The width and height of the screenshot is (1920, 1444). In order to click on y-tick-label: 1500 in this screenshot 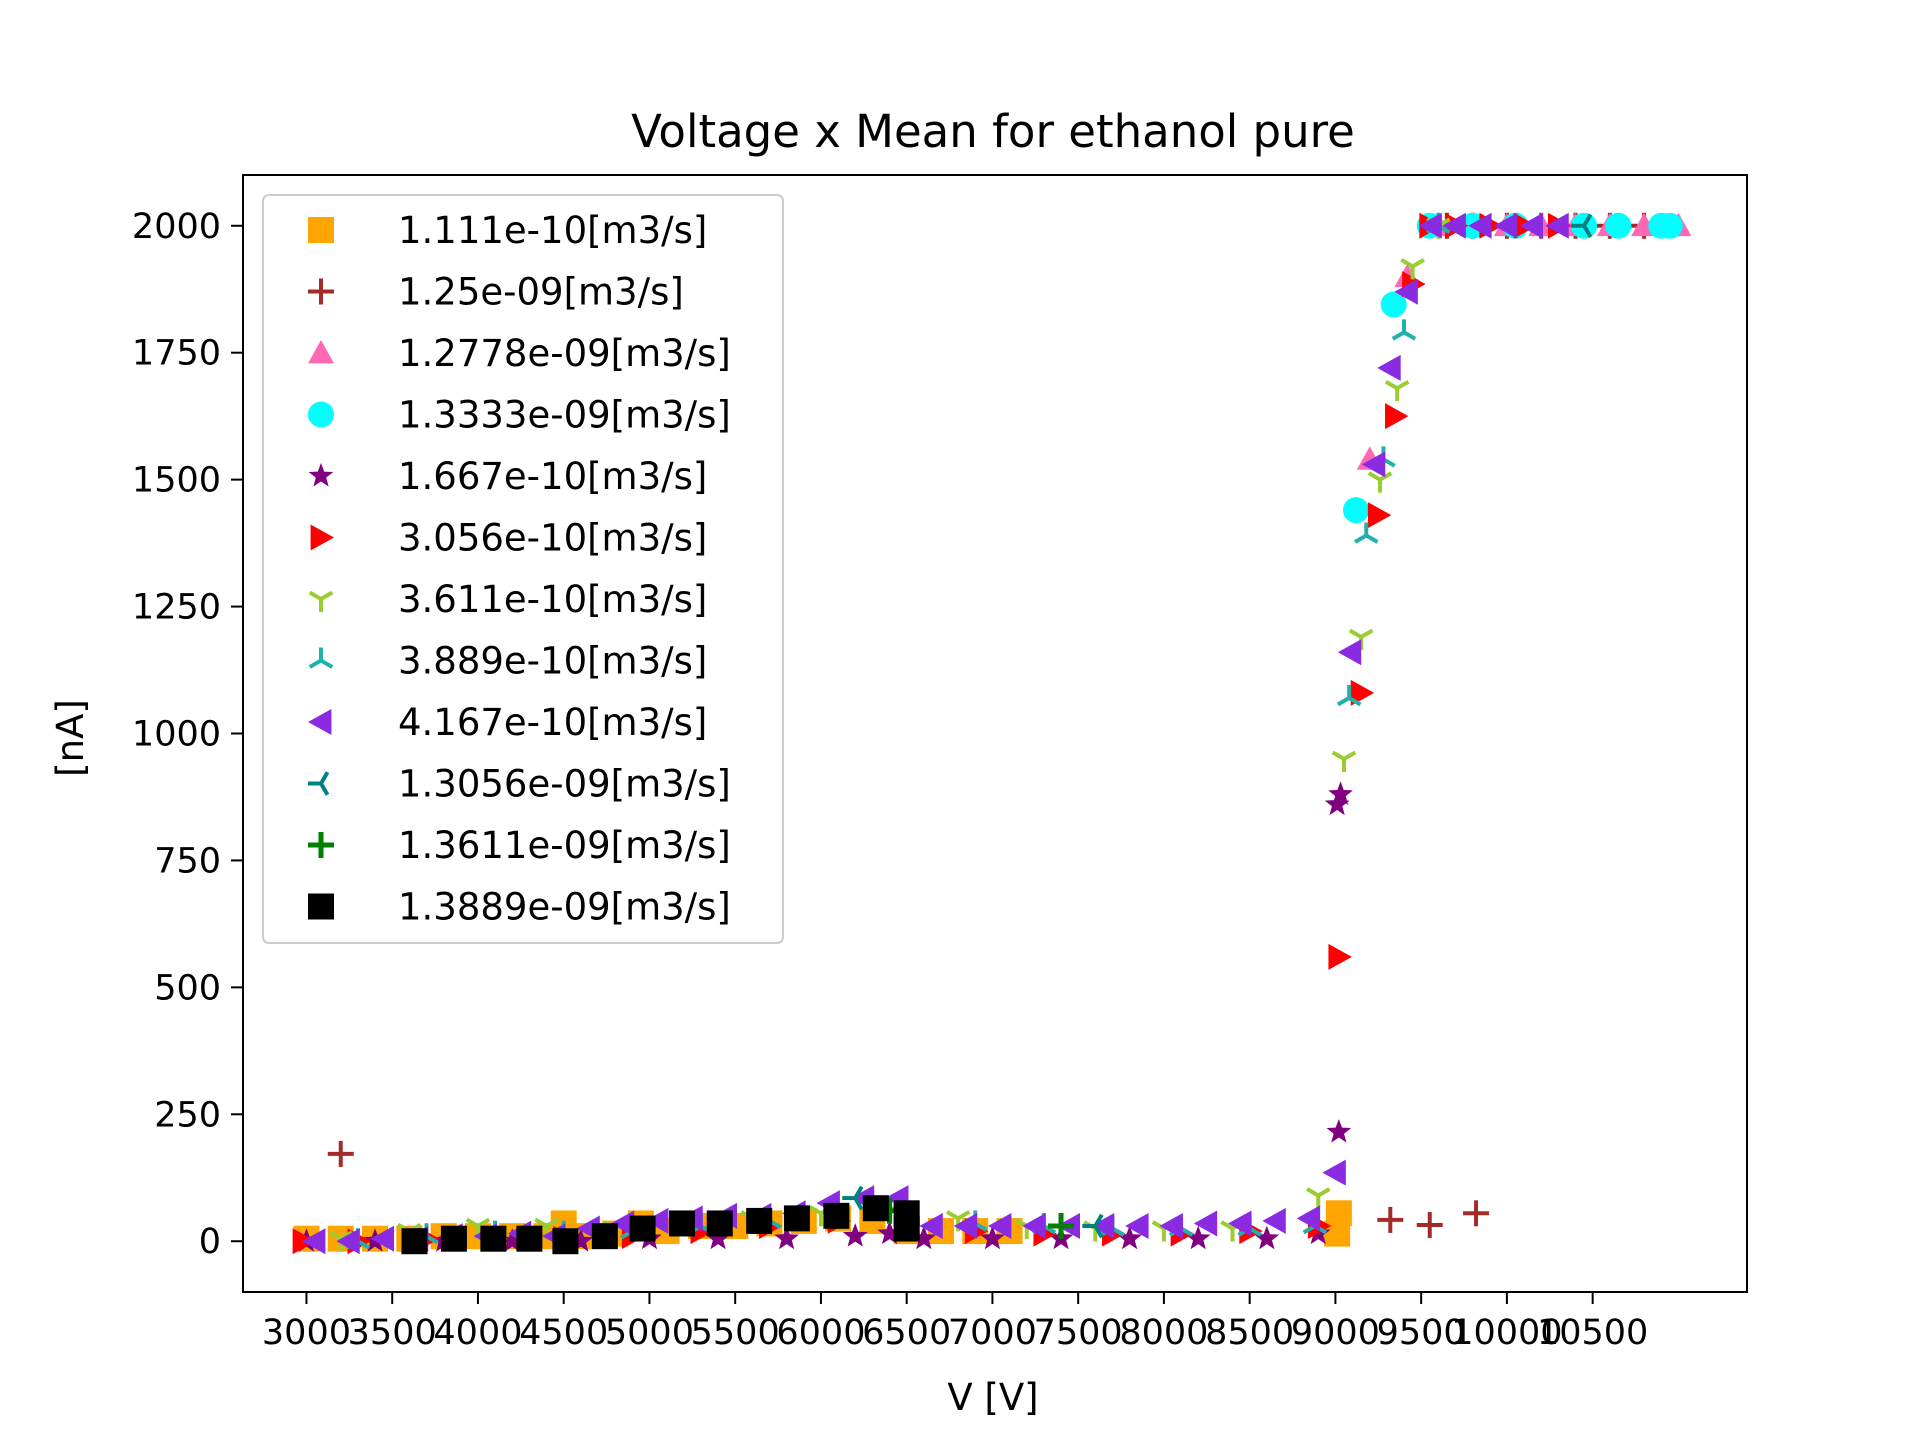, I will do `click(176, 481)`.